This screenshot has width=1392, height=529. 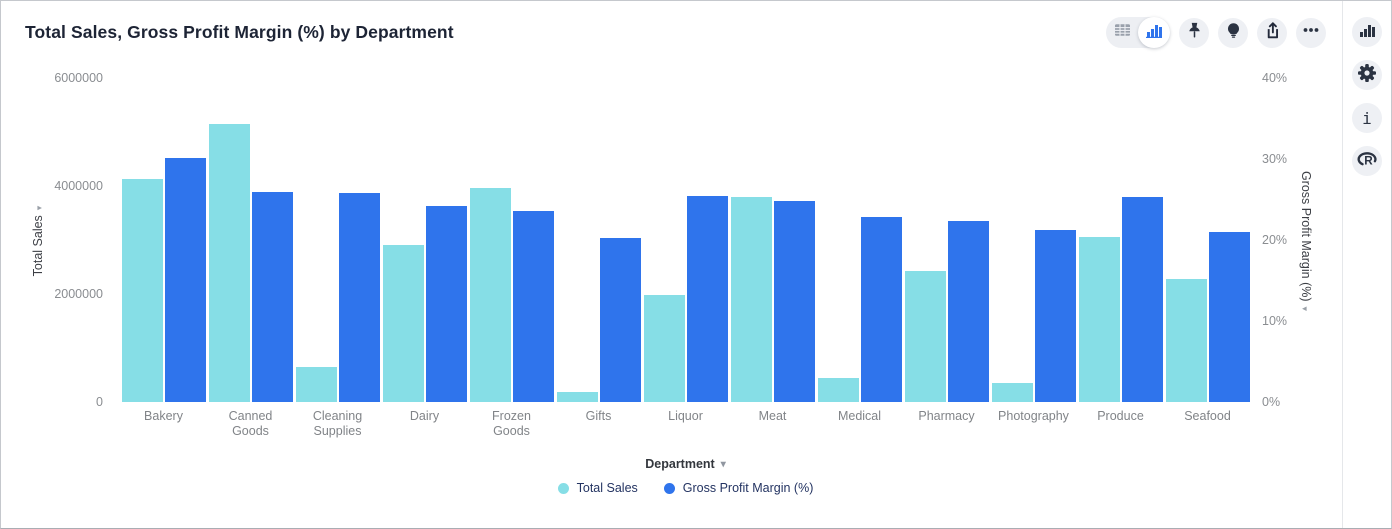 I want to click on axis-tick-label: 10%, so click(x=1275, y=321).